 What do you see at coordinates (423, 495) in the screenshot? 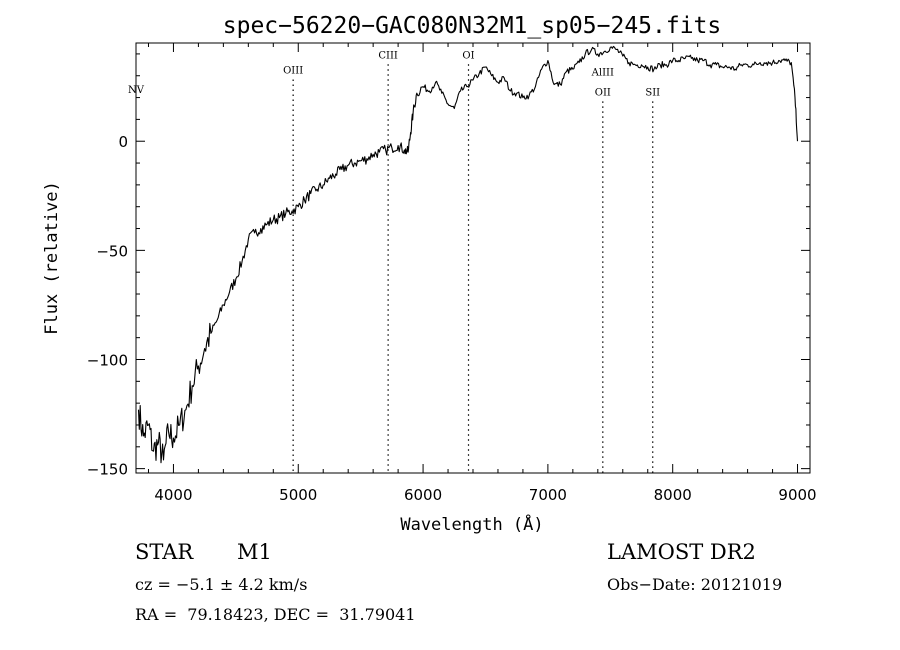
I see `x-tick-label: 6000` at bounding box center [423, 495].